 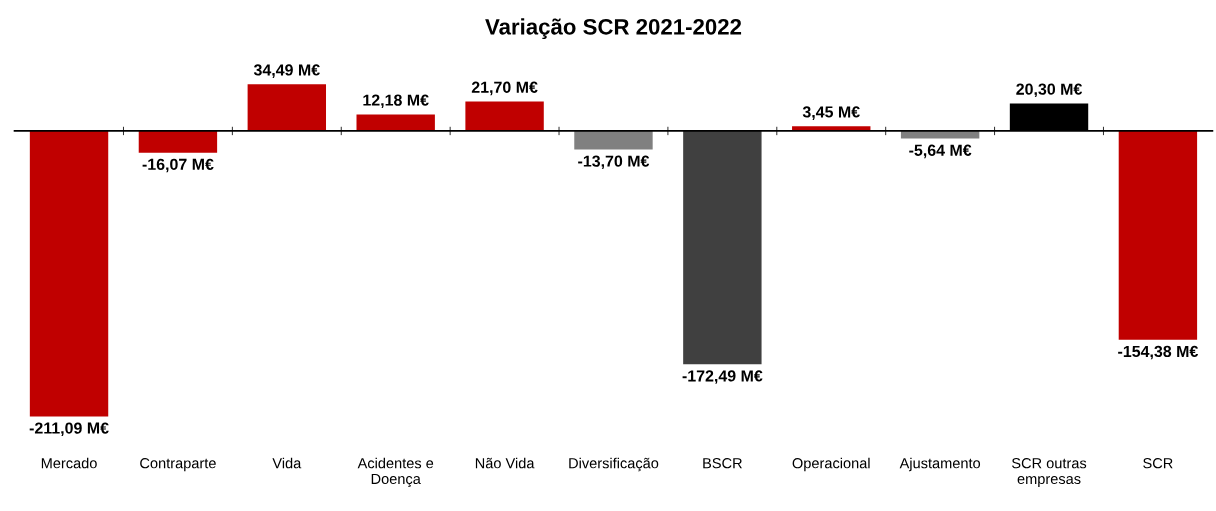 What do you see at coordinates (505, 463) in the screenshot?
I see `x-tick-label: Não Vida` at bounding box center [505, 463].